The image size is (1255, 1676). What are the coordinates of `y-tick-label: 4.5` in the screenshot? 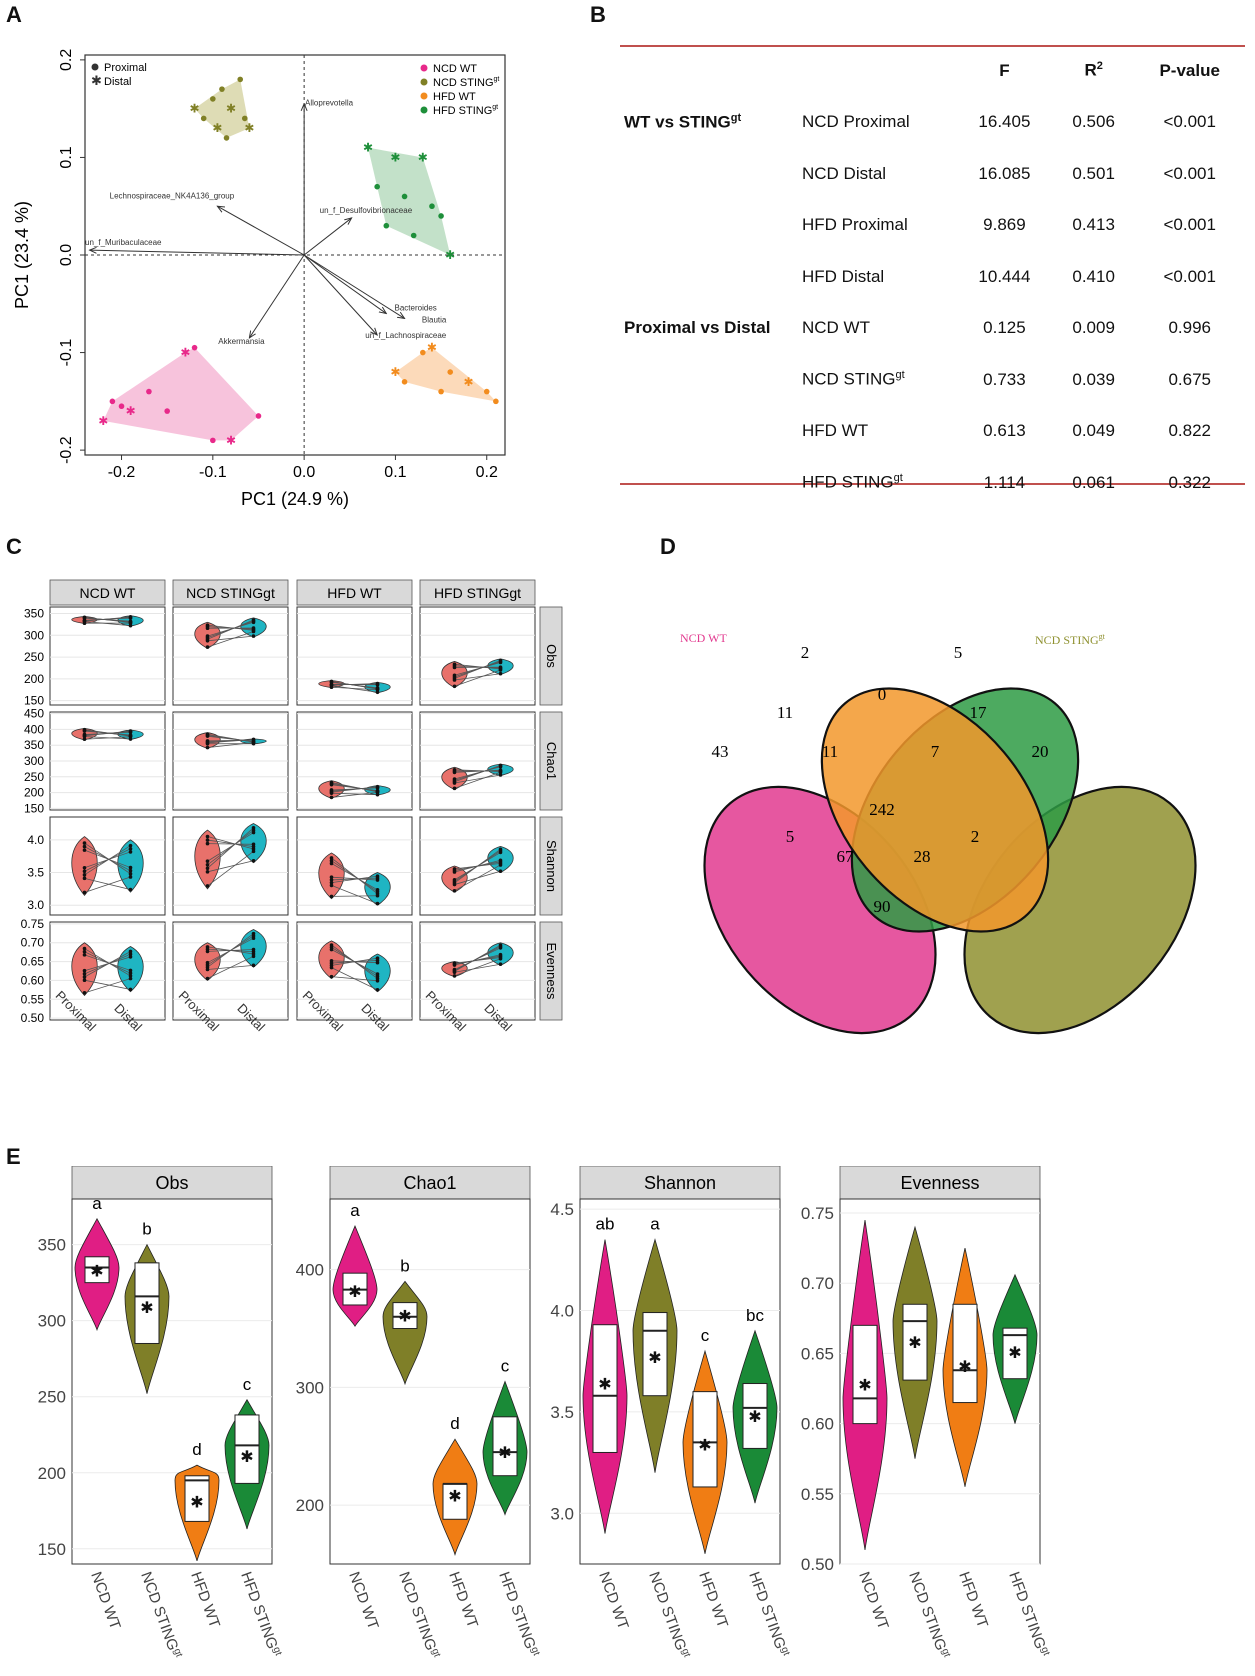 It's located at (562, 1209).